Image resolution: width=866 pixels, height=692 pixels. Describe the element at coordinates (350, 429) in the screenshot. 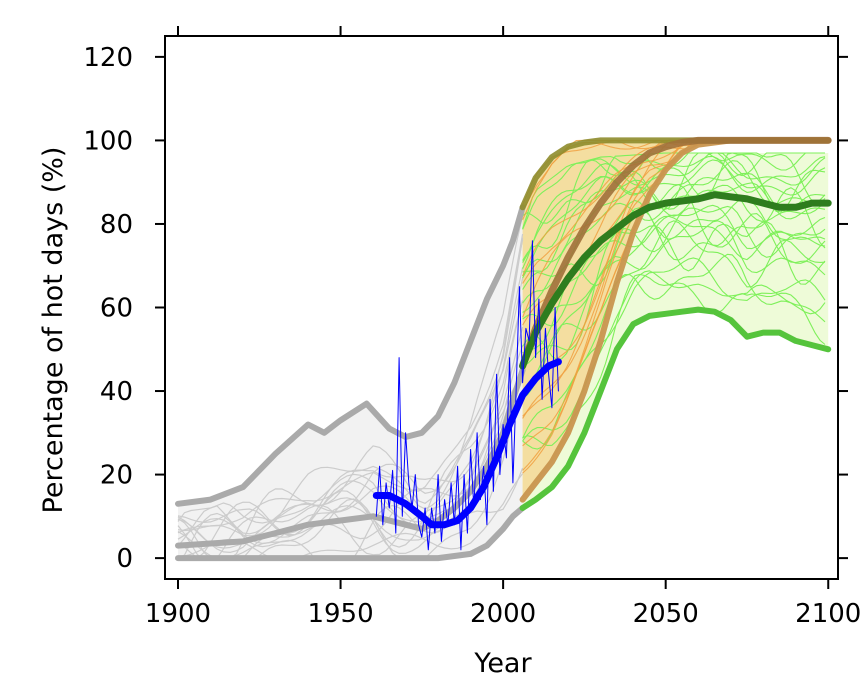

I see `historical-member-line` at that location.